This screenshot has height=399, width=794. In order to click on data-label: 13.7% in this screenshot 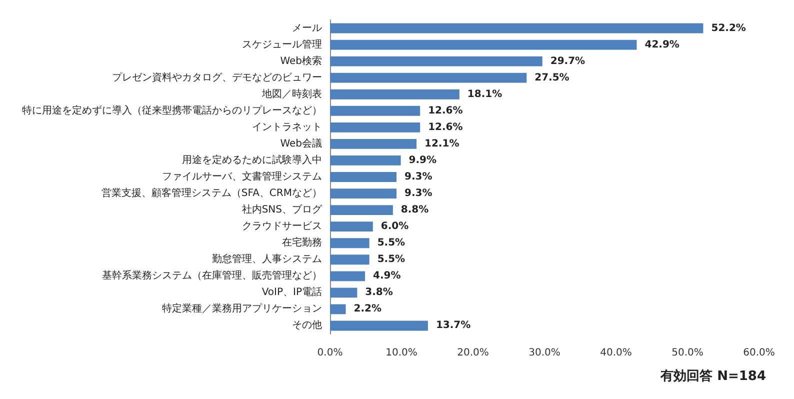, I will do `click(453, 326)`.